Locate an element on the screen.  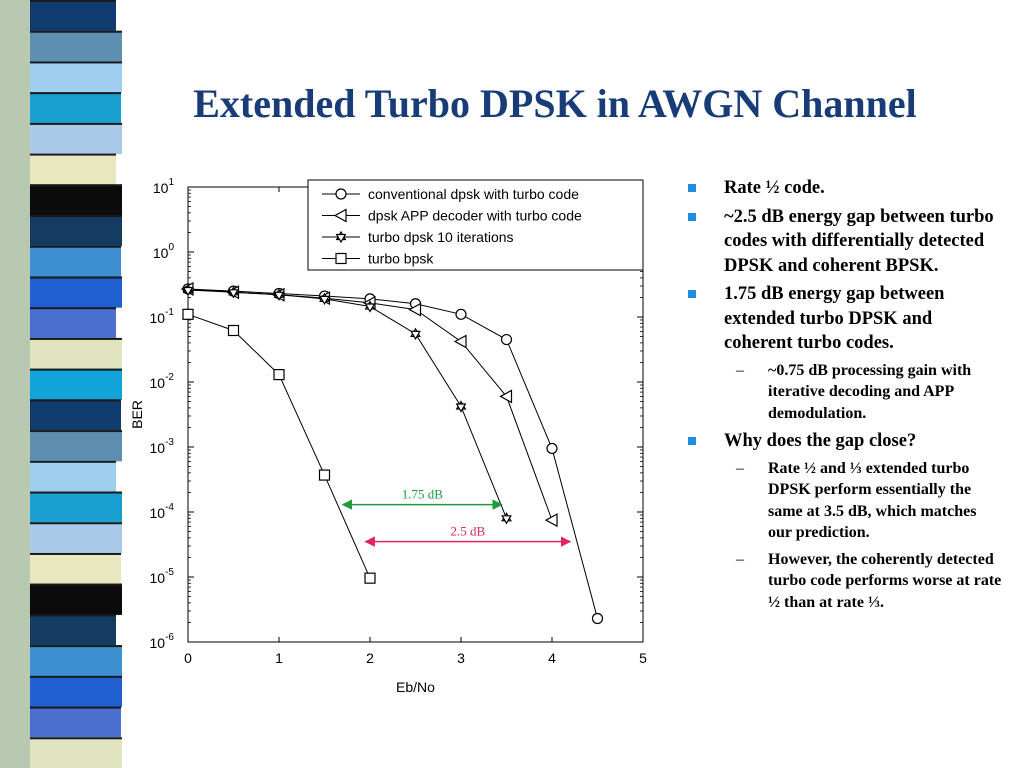
x-tick-label: 4 is located at coordinates (552, 658).